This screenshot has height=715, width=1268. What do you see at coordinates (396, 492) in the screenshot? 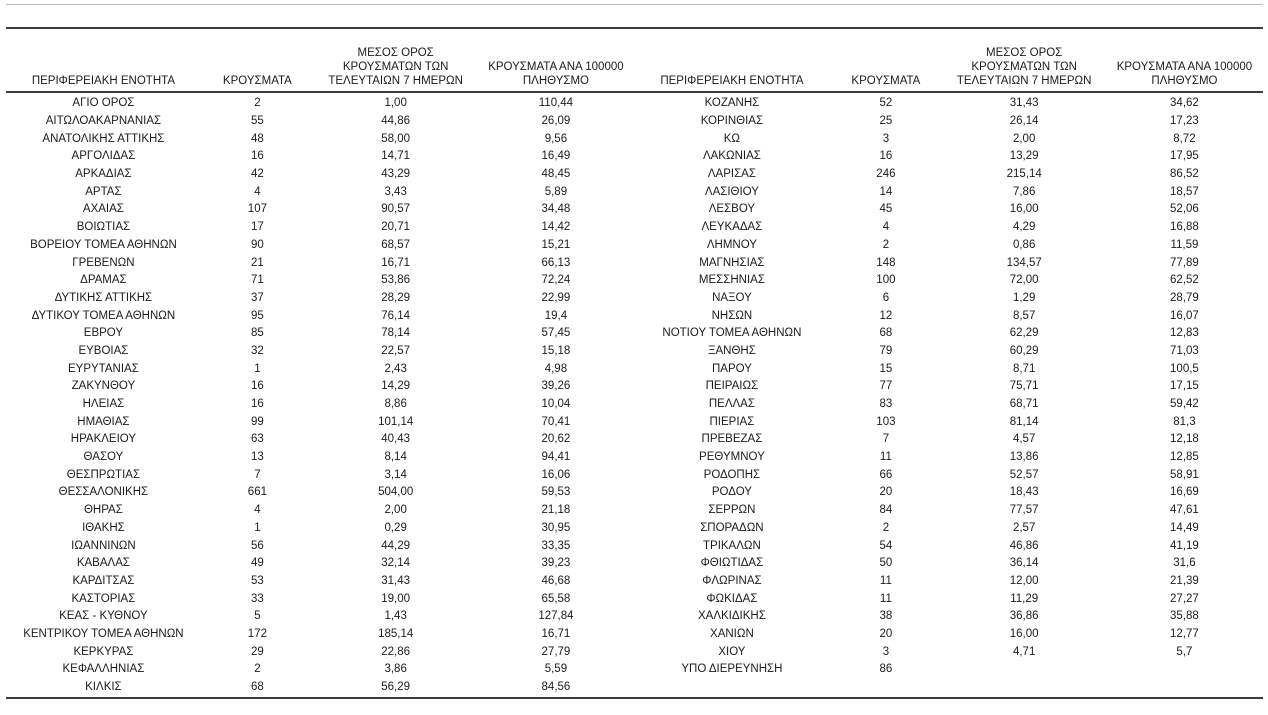
I see `avg7day-cell: 504,00` at bounding box center [396, 492].